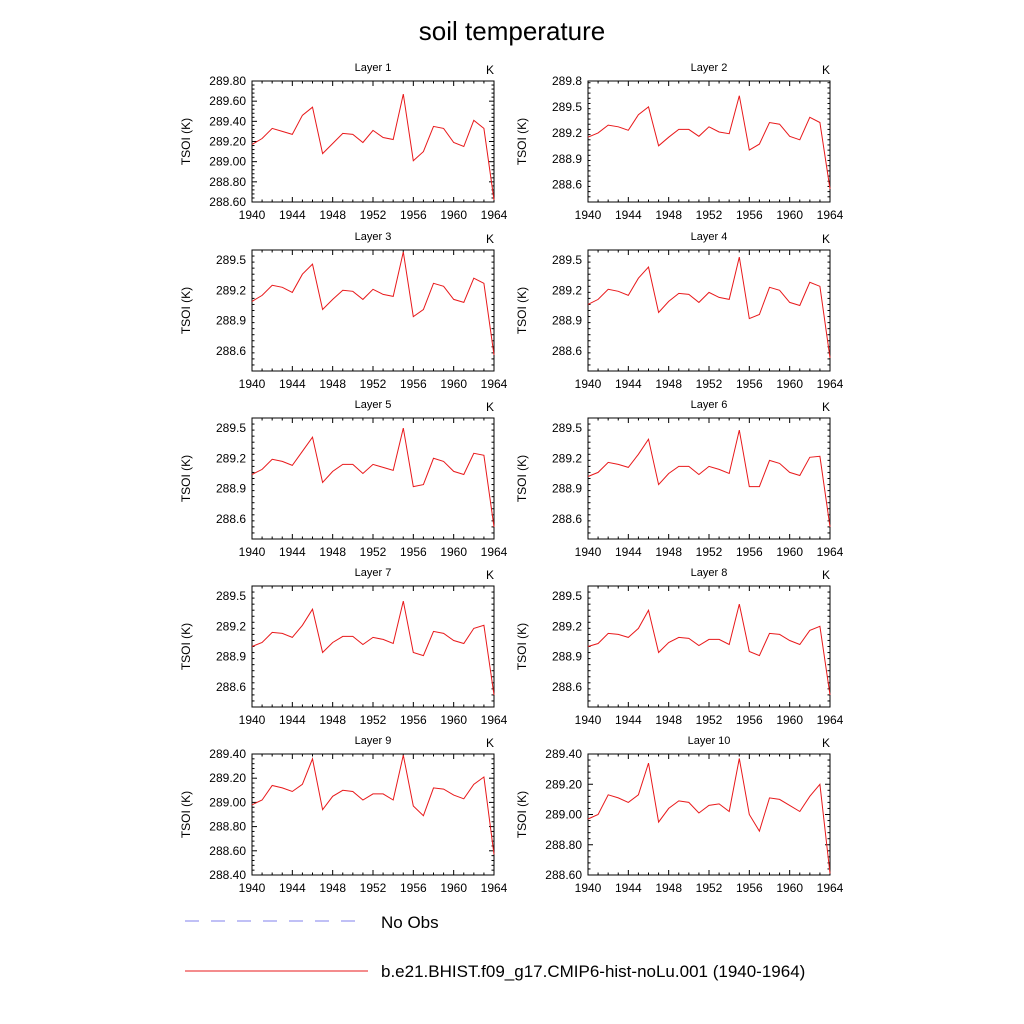 The image size is (1024, 1024). Describe the element at coordinates (227, 875) in the screenshot. I see `y-tick-label: 288.40` at that location.